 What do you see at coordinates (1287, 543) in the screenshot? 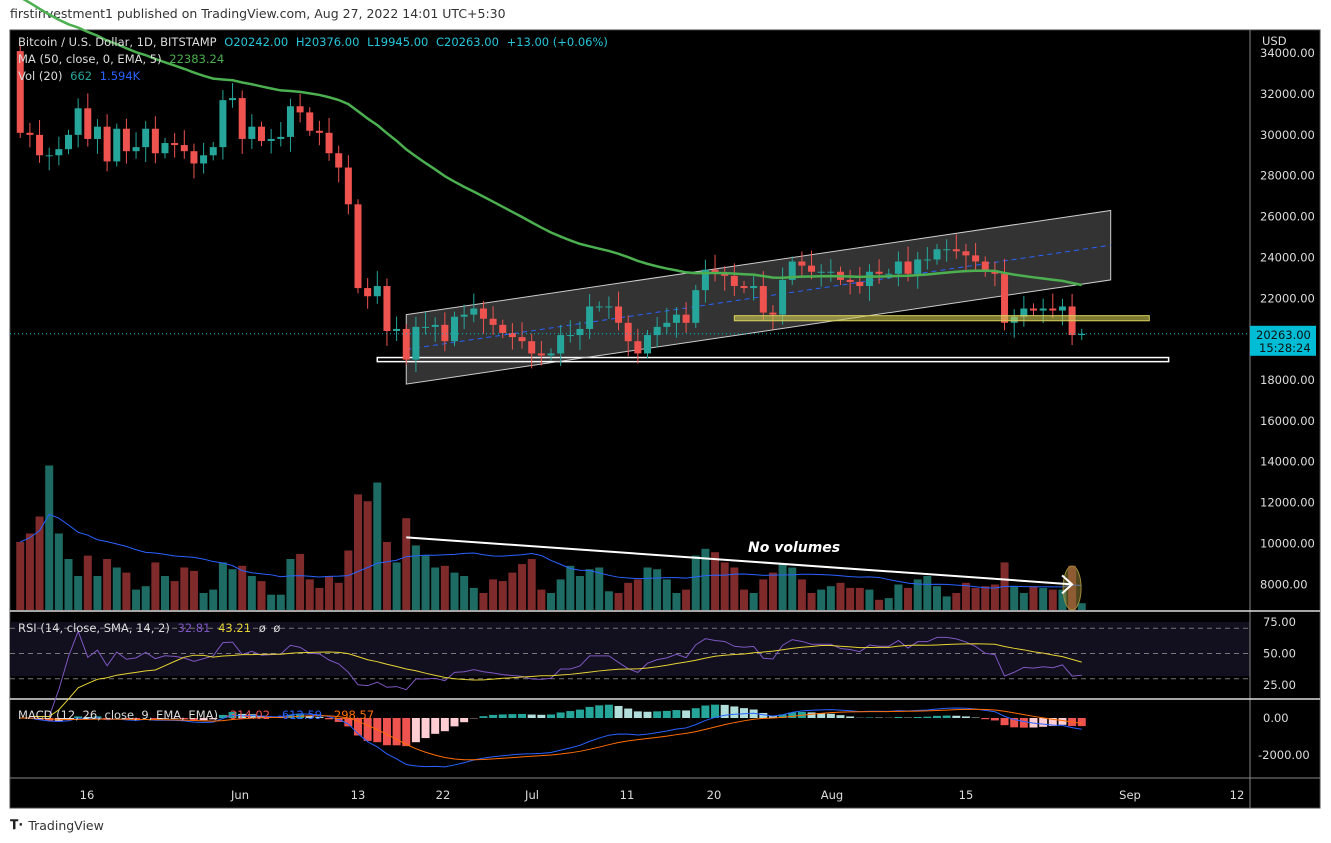
I see `price-tick: 10000.00` at bounding box center [1287, 543].